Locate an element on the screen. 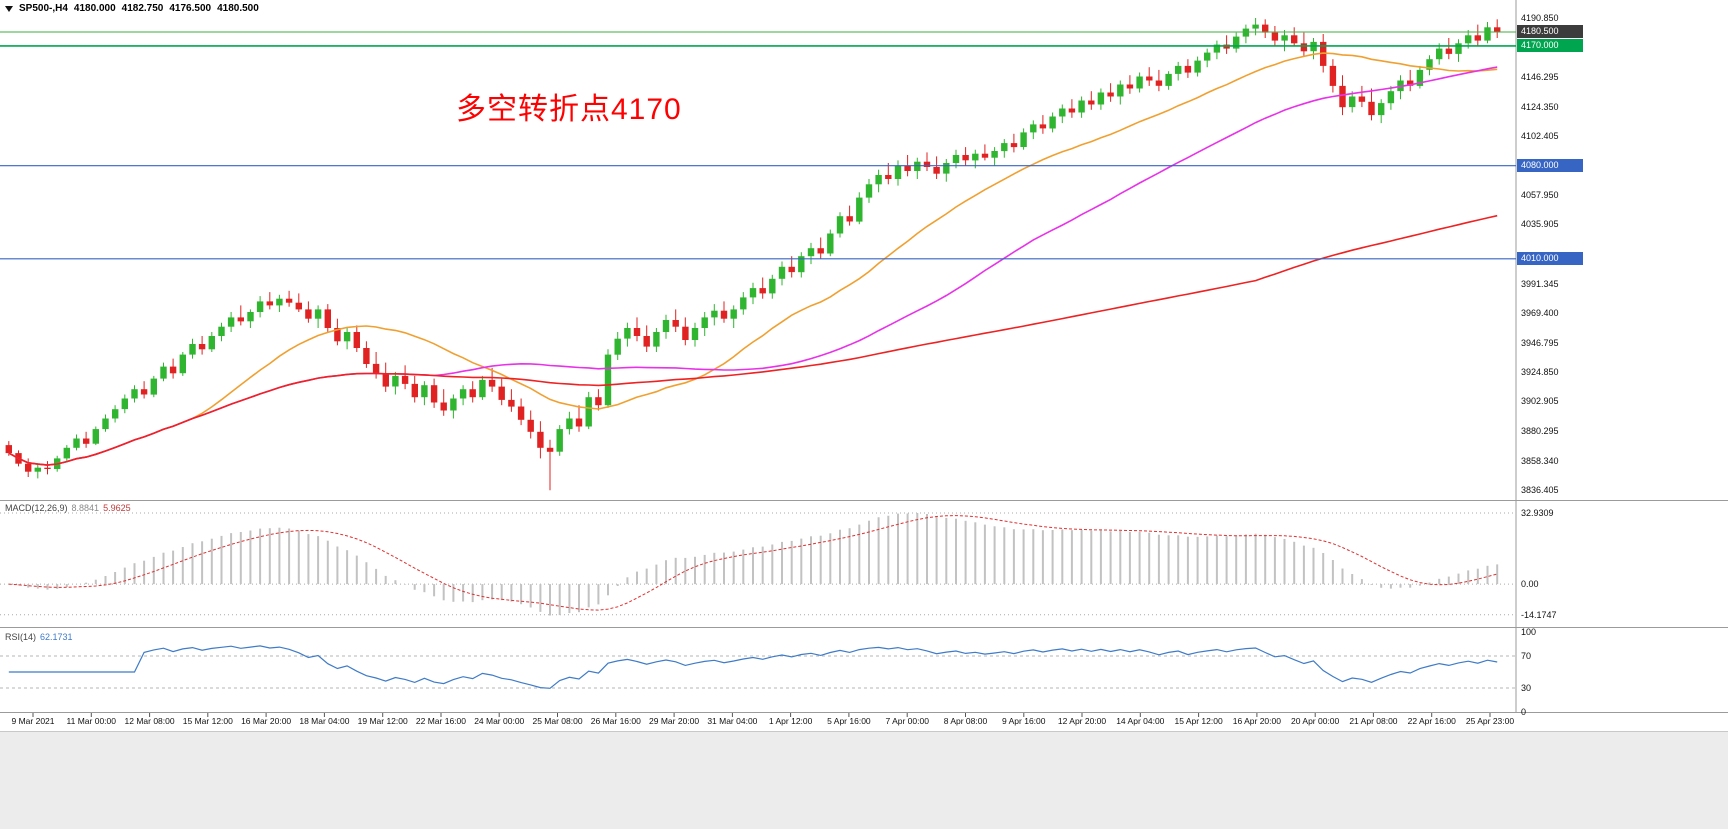 Image resolution: width=1728 pixels, height=829 pixels. time-axis-label: 18 Mar 04:00 is located at coordinates (324, 721).